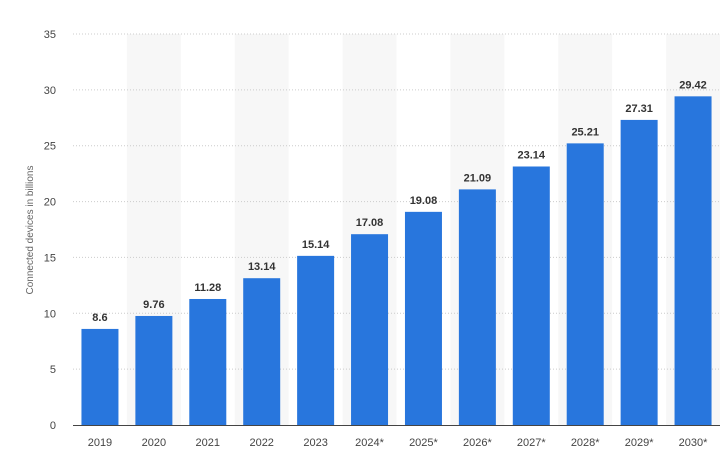  I want to click on y-axis-title: Connected devices in billions, so click(30, 230).